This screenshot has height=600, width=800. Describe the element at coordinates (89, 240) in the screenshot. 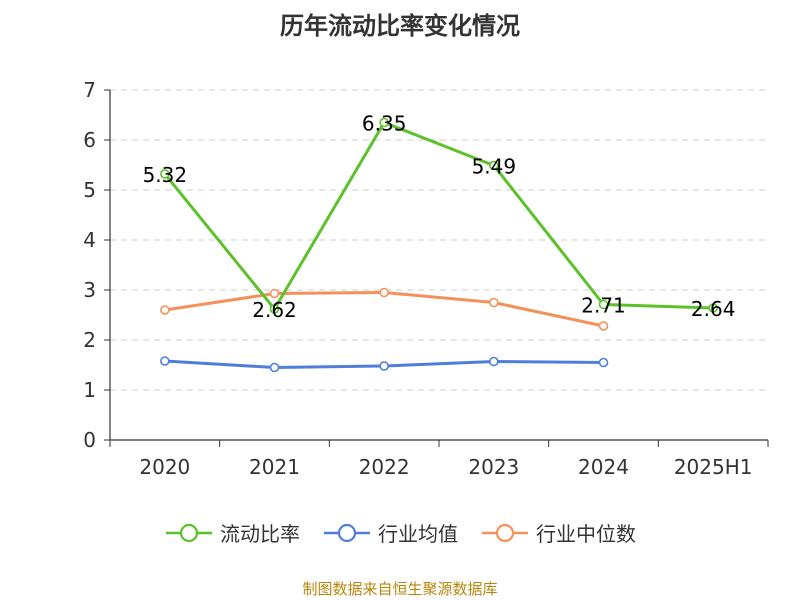

I see `y-tick-label: 4` at that location.